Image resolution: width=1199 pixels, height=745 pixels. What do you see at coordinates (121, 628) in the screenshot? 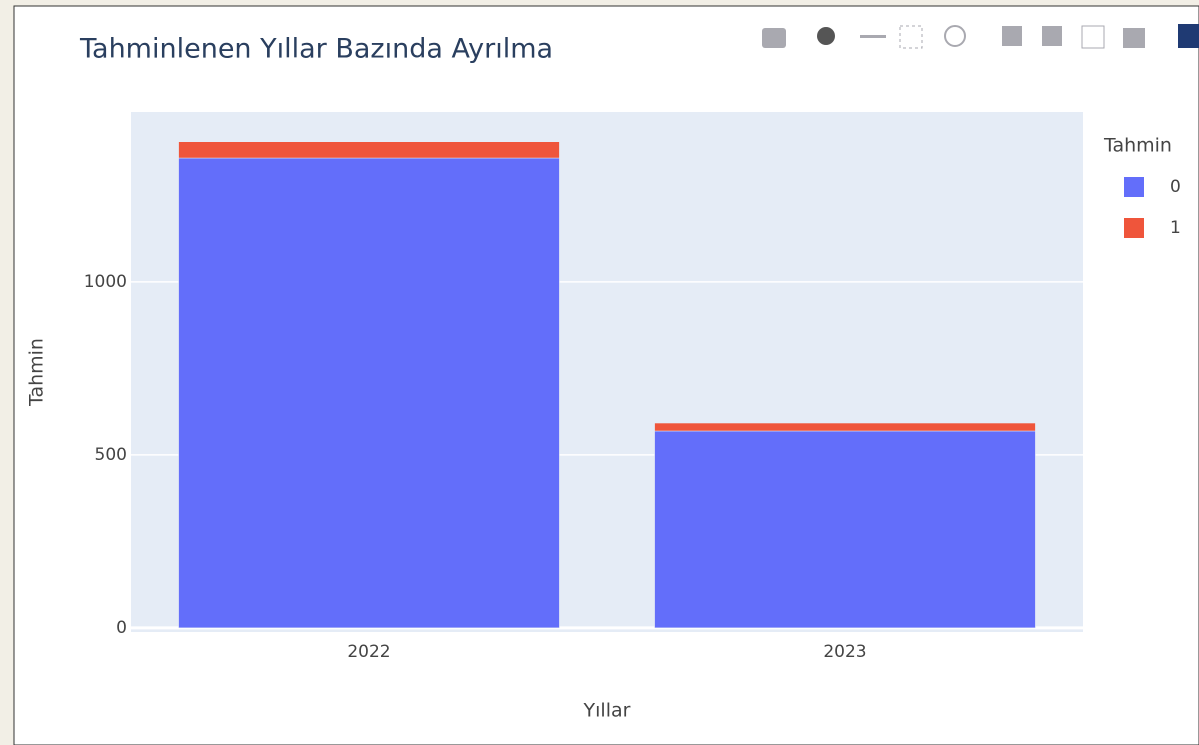
I see `y-tick-label: 0` at bounding box center [121, 628].